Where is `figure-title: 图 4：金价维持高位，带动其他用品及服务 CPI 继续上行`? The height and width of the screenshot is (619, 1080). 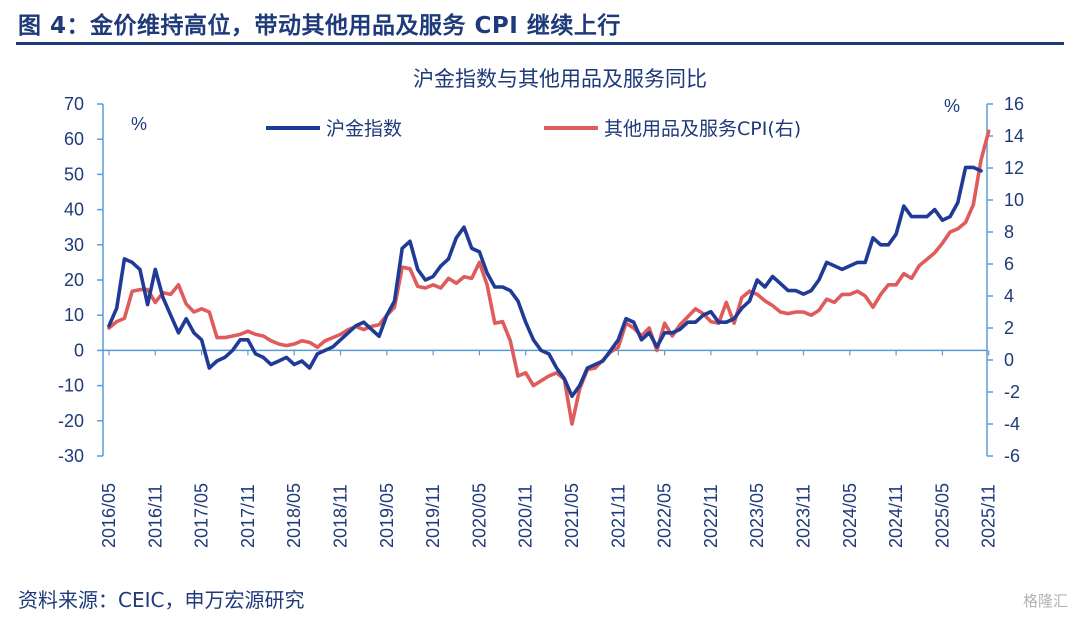
figure-title: 图 4：金价维持高位，带动其他用品及服务 CPI 继续上行 is located at coordinates (319, 26).